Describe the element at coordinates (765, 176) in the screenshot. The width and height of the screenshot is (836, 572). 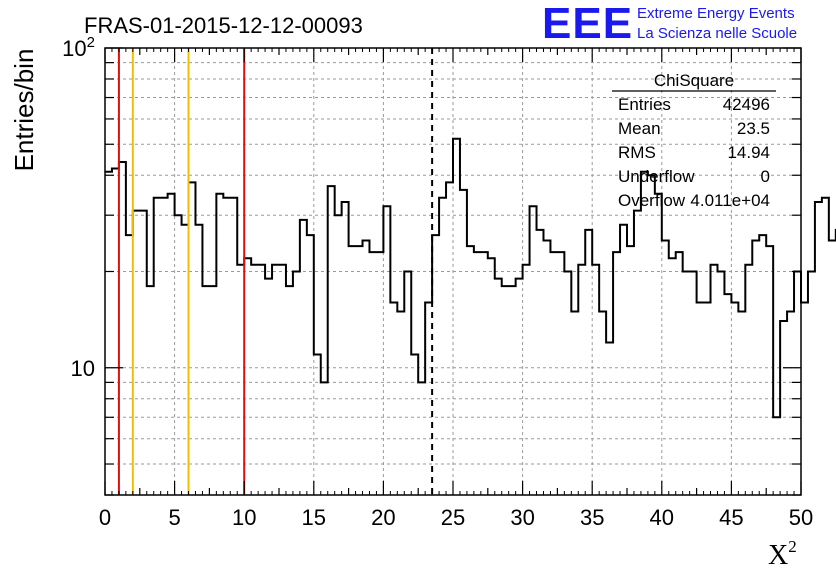
I see `stats-value: 0` at that location.